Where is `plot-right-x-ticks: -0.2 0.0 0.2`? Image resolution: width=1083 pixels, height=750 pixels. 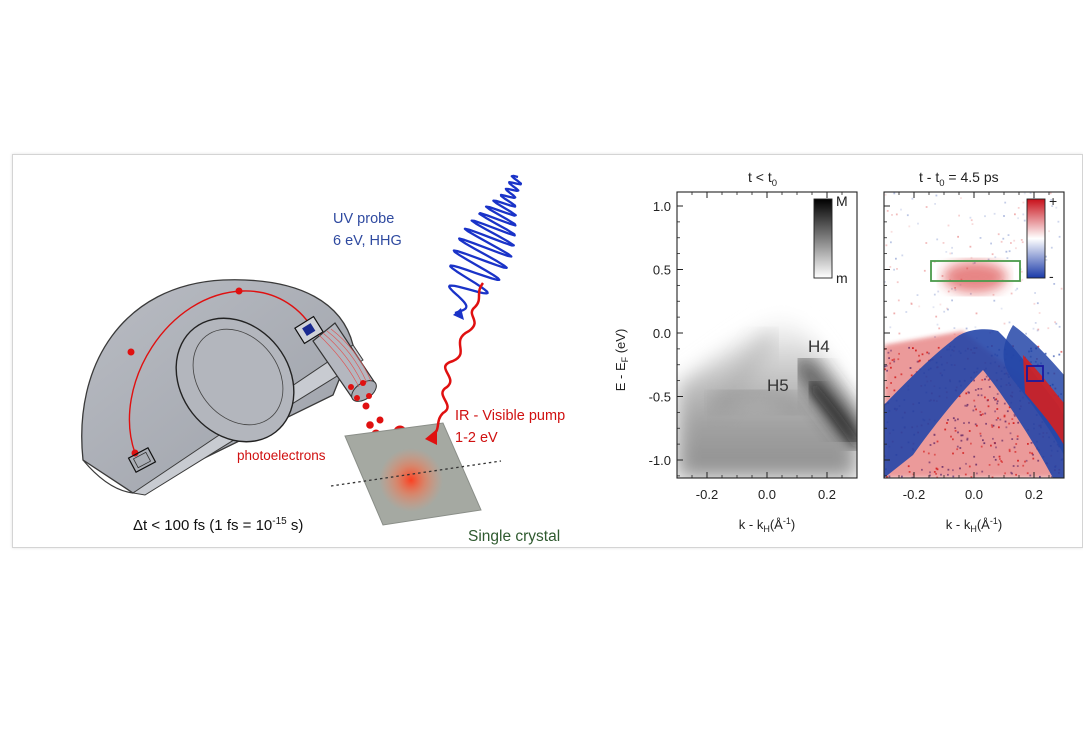 plot-right-x-ticks: -0.2 0.0 0.2 is located at coordinates (974, 347).